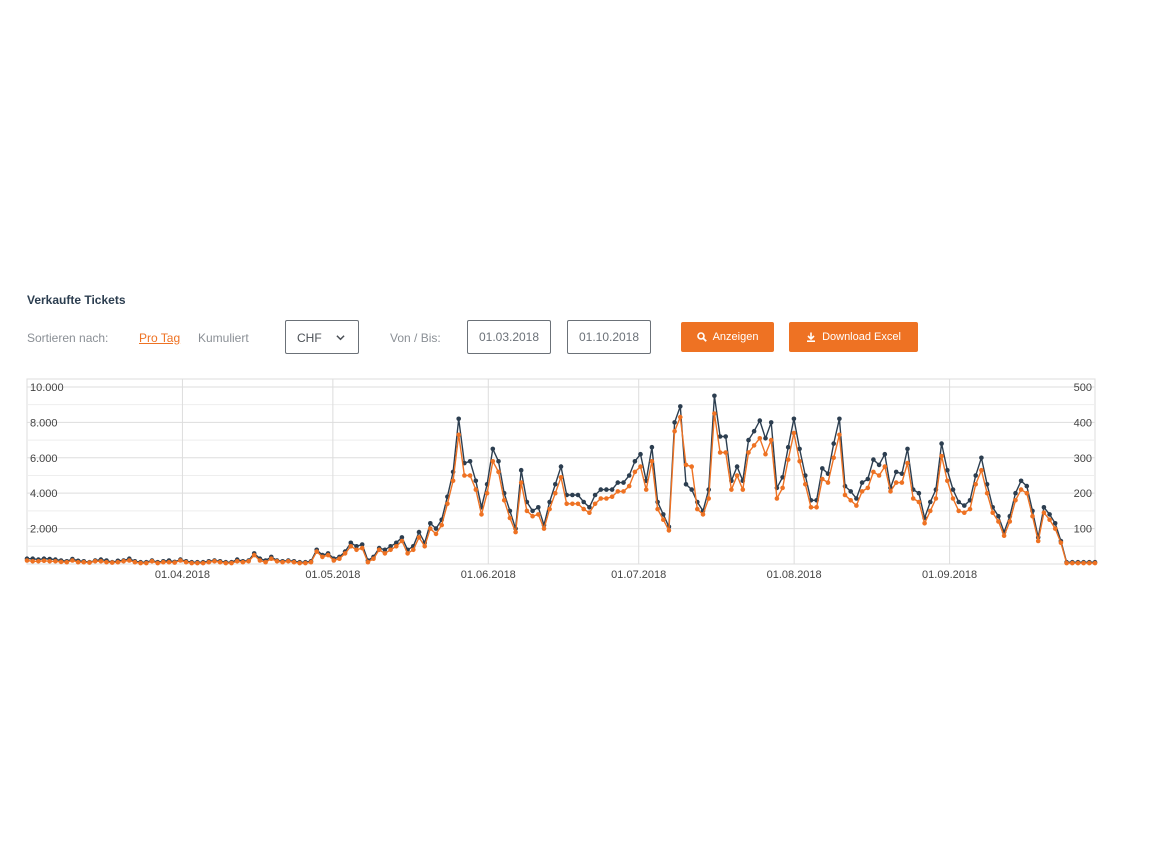 The image size is (1150, 850). What do you see at coordinates (322, 337) in the screenshot?
I see `currency-select: CHF` at bounding box center [322, 337].